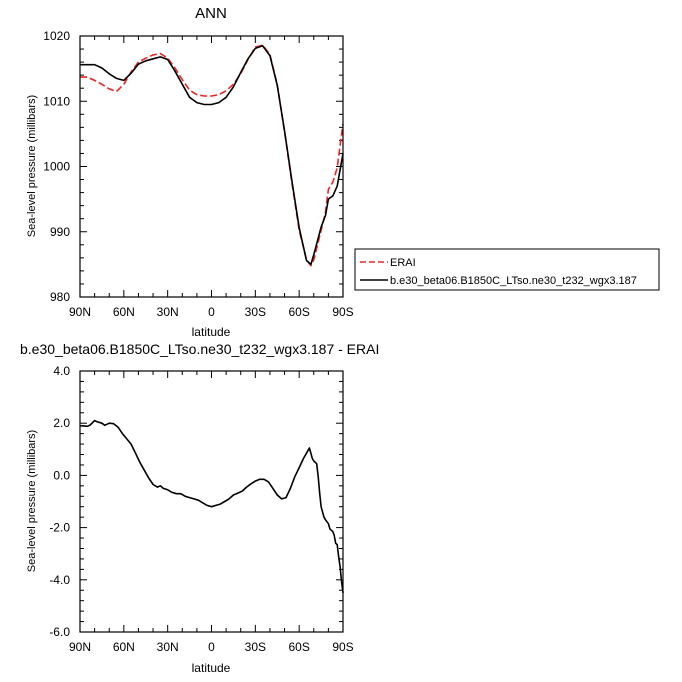 The height and width of the screenshot is (682, 682). What do you see at coordinates (59, 528) in the screenshot?
I see `bottom-y-tick-label: -2.0` at bounding box center [59, 528].